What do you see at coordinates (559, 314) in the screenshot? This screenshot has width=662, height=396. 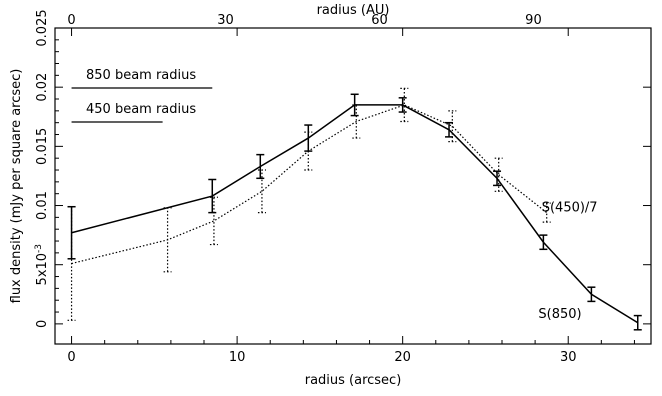 I see `series-annotation: S(850)` at bounding box center [559, 314].